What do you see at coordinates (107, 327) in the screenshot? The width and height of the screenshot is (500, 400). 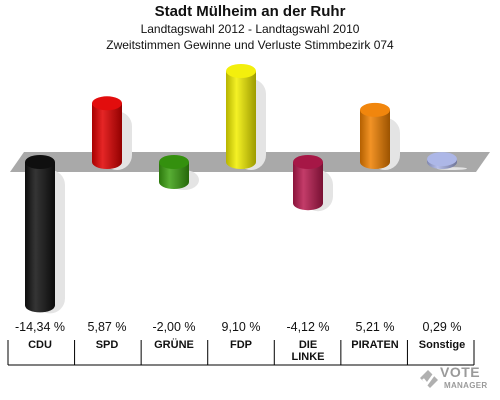 I see `value-label: 5,87 %` at bounding box center [107, 327].